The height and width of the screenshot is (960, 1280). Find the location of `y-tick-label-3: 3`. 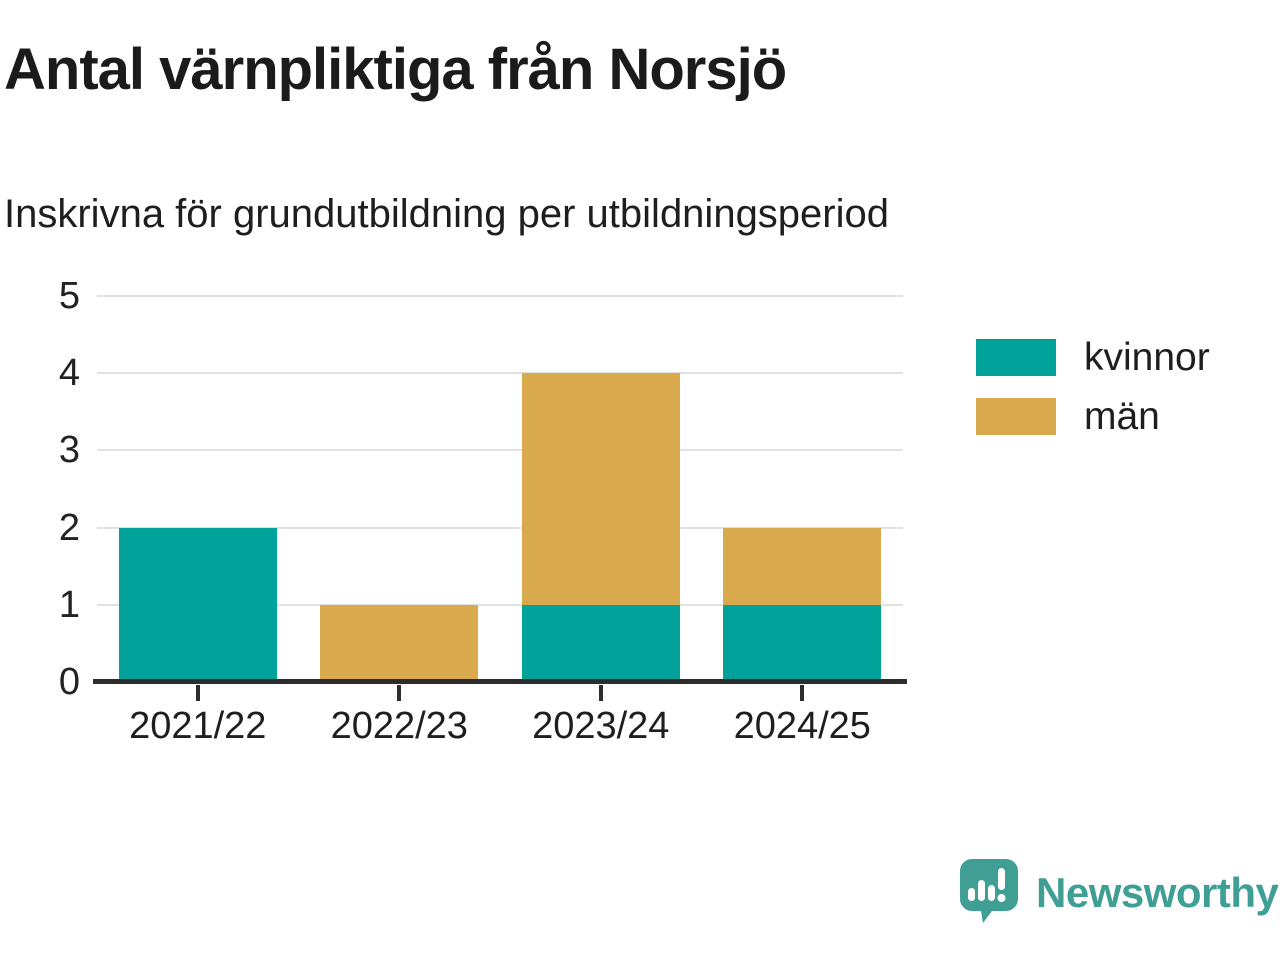

y-tick-label-3: 3 is located at coordinates (69, 450).